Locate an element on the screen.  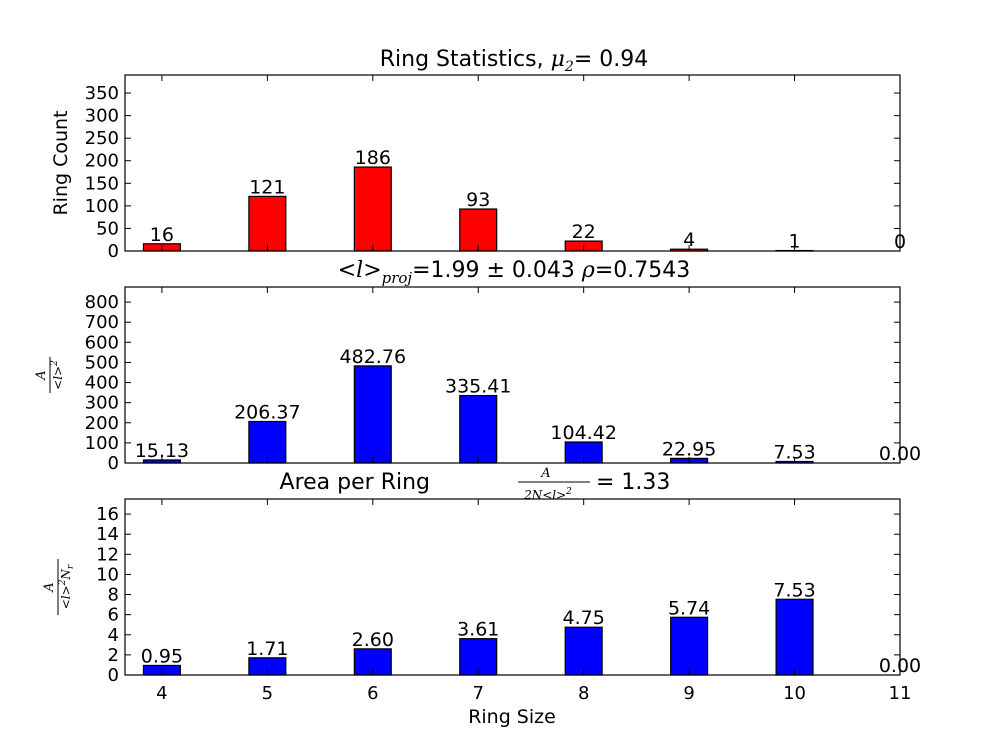
panel1-ytick-label-350: 350 is located at coordinates (102, 93).